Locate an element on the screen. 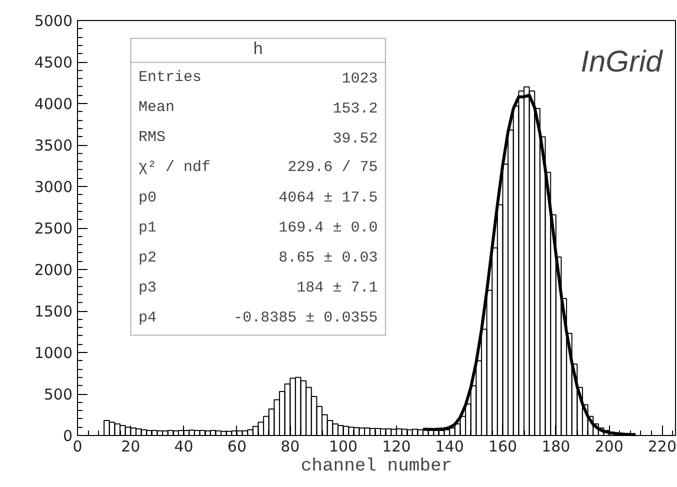  x-tick-label: 140 is located at coordinates (449, 447).